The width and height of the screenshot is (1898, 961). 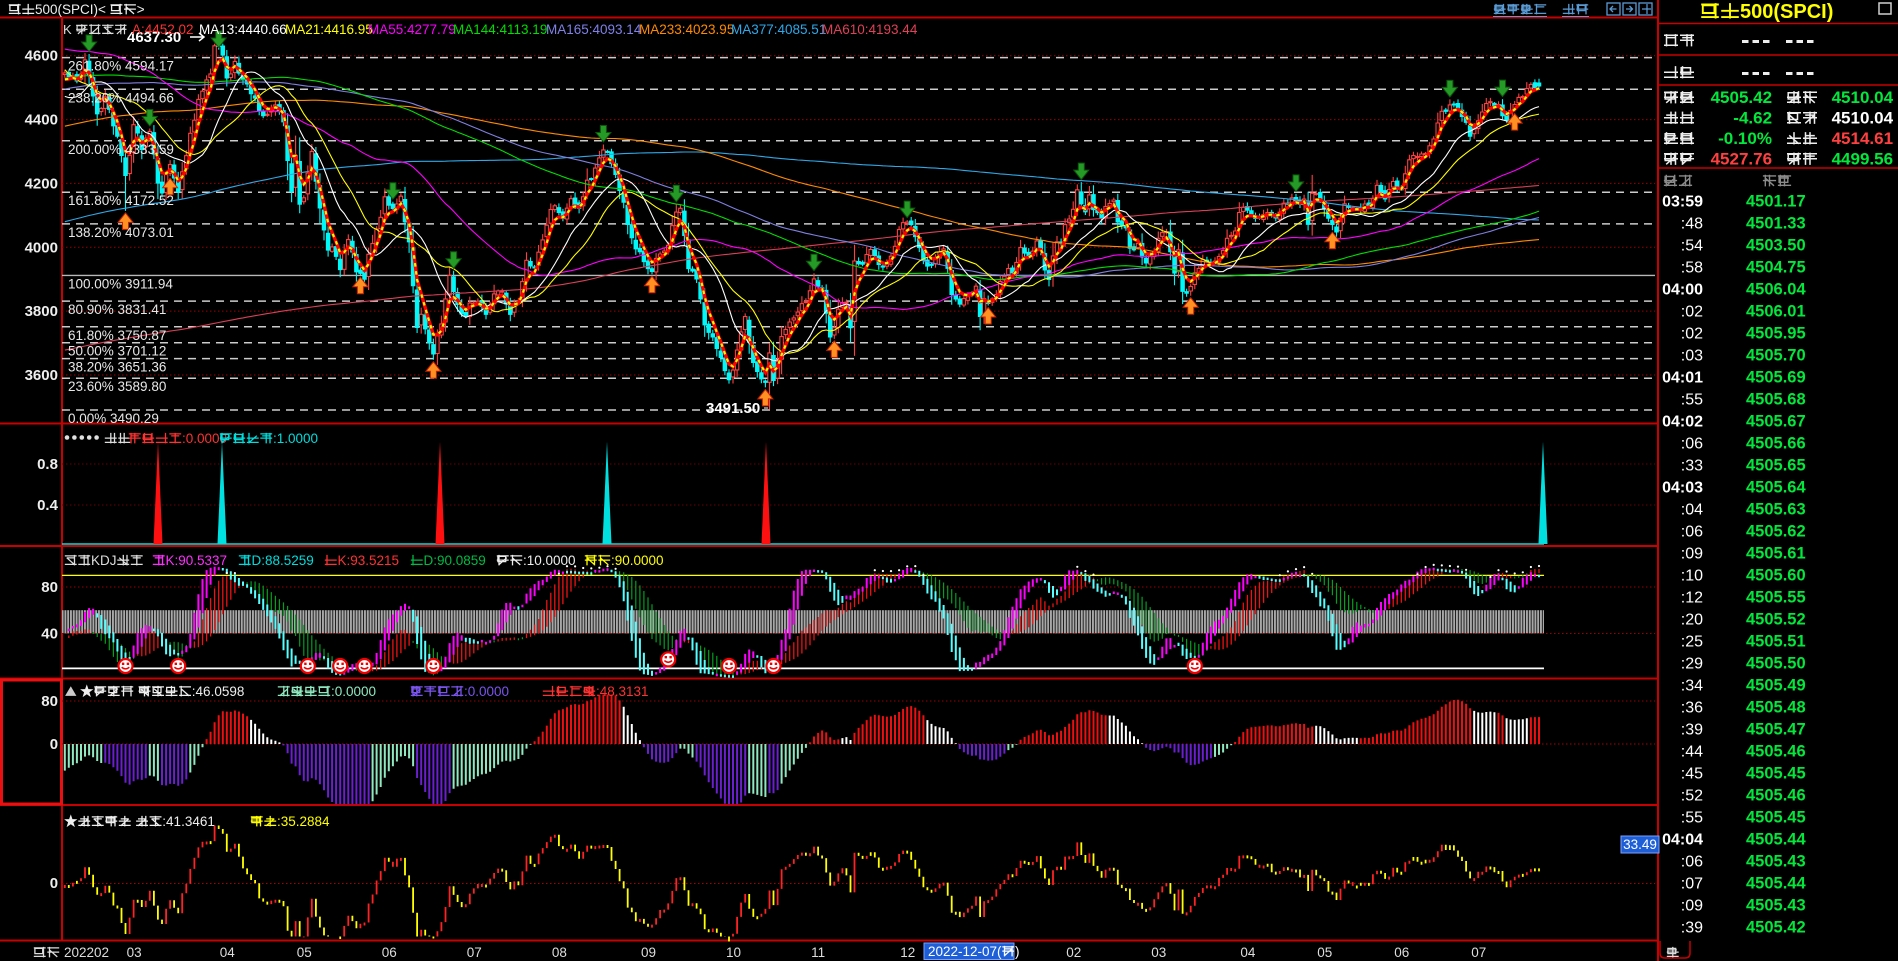 What do you see at coordinates (1692, 818) in the screenshot?
I see `svg-text: :55` at bounding box center [1692, 818].